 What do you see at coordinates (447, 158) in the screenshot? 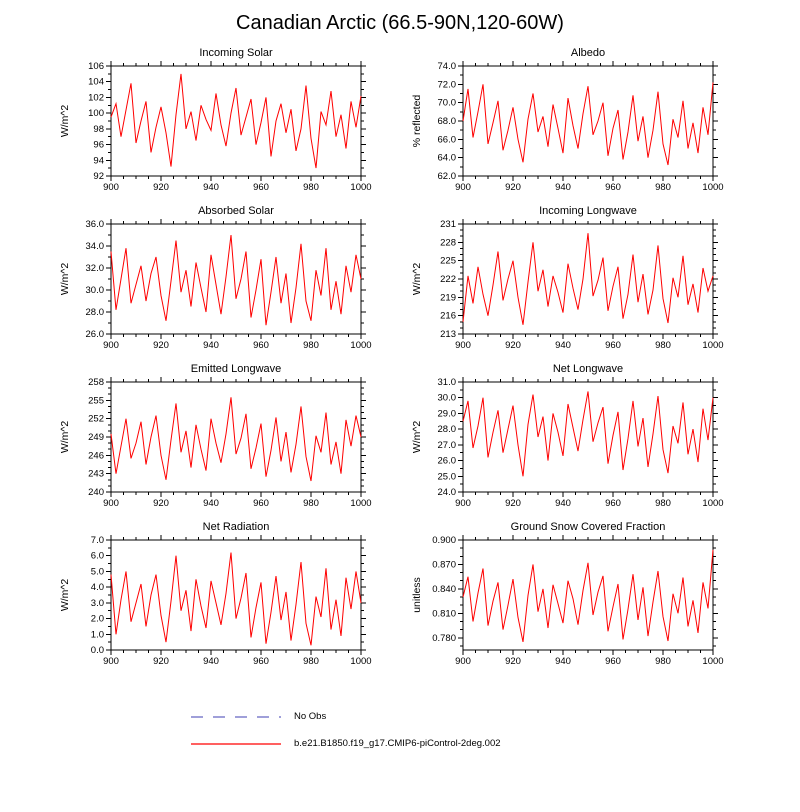
I see `y-tick-label: 64.0` at bounding box center [447, 158].